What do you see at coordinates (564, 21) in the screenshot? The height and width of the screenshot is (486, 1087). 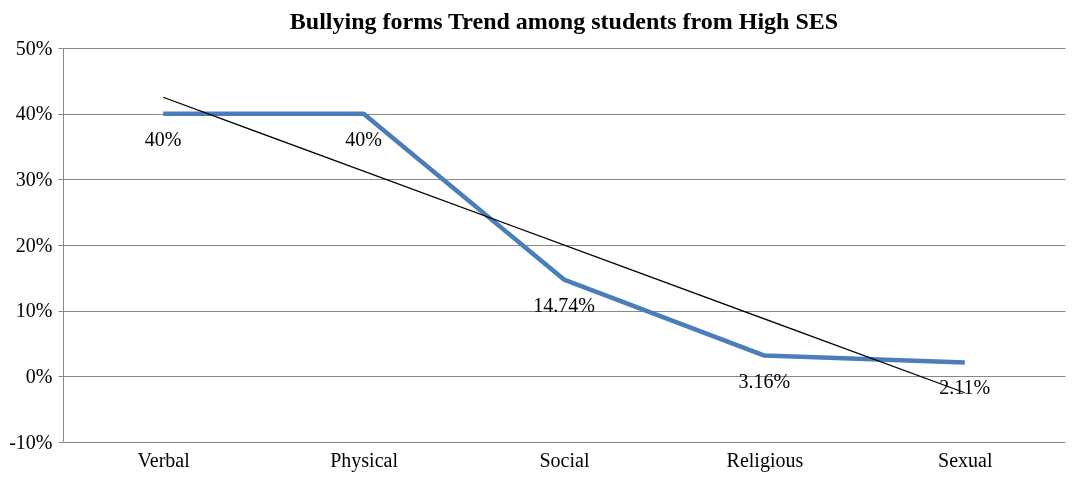 I see `chart-title: Bullying forms Trend among students from High SES` at bounding box center [564, 21].